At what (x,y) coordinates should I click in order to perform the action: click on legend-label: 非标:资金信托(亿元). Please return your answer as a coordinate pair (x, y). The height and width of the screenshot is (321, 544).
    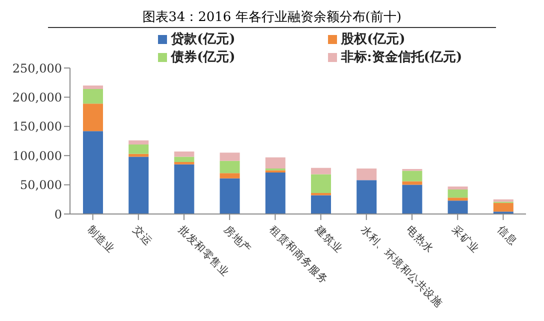
    Looking at the image, I should click on (402, 57).